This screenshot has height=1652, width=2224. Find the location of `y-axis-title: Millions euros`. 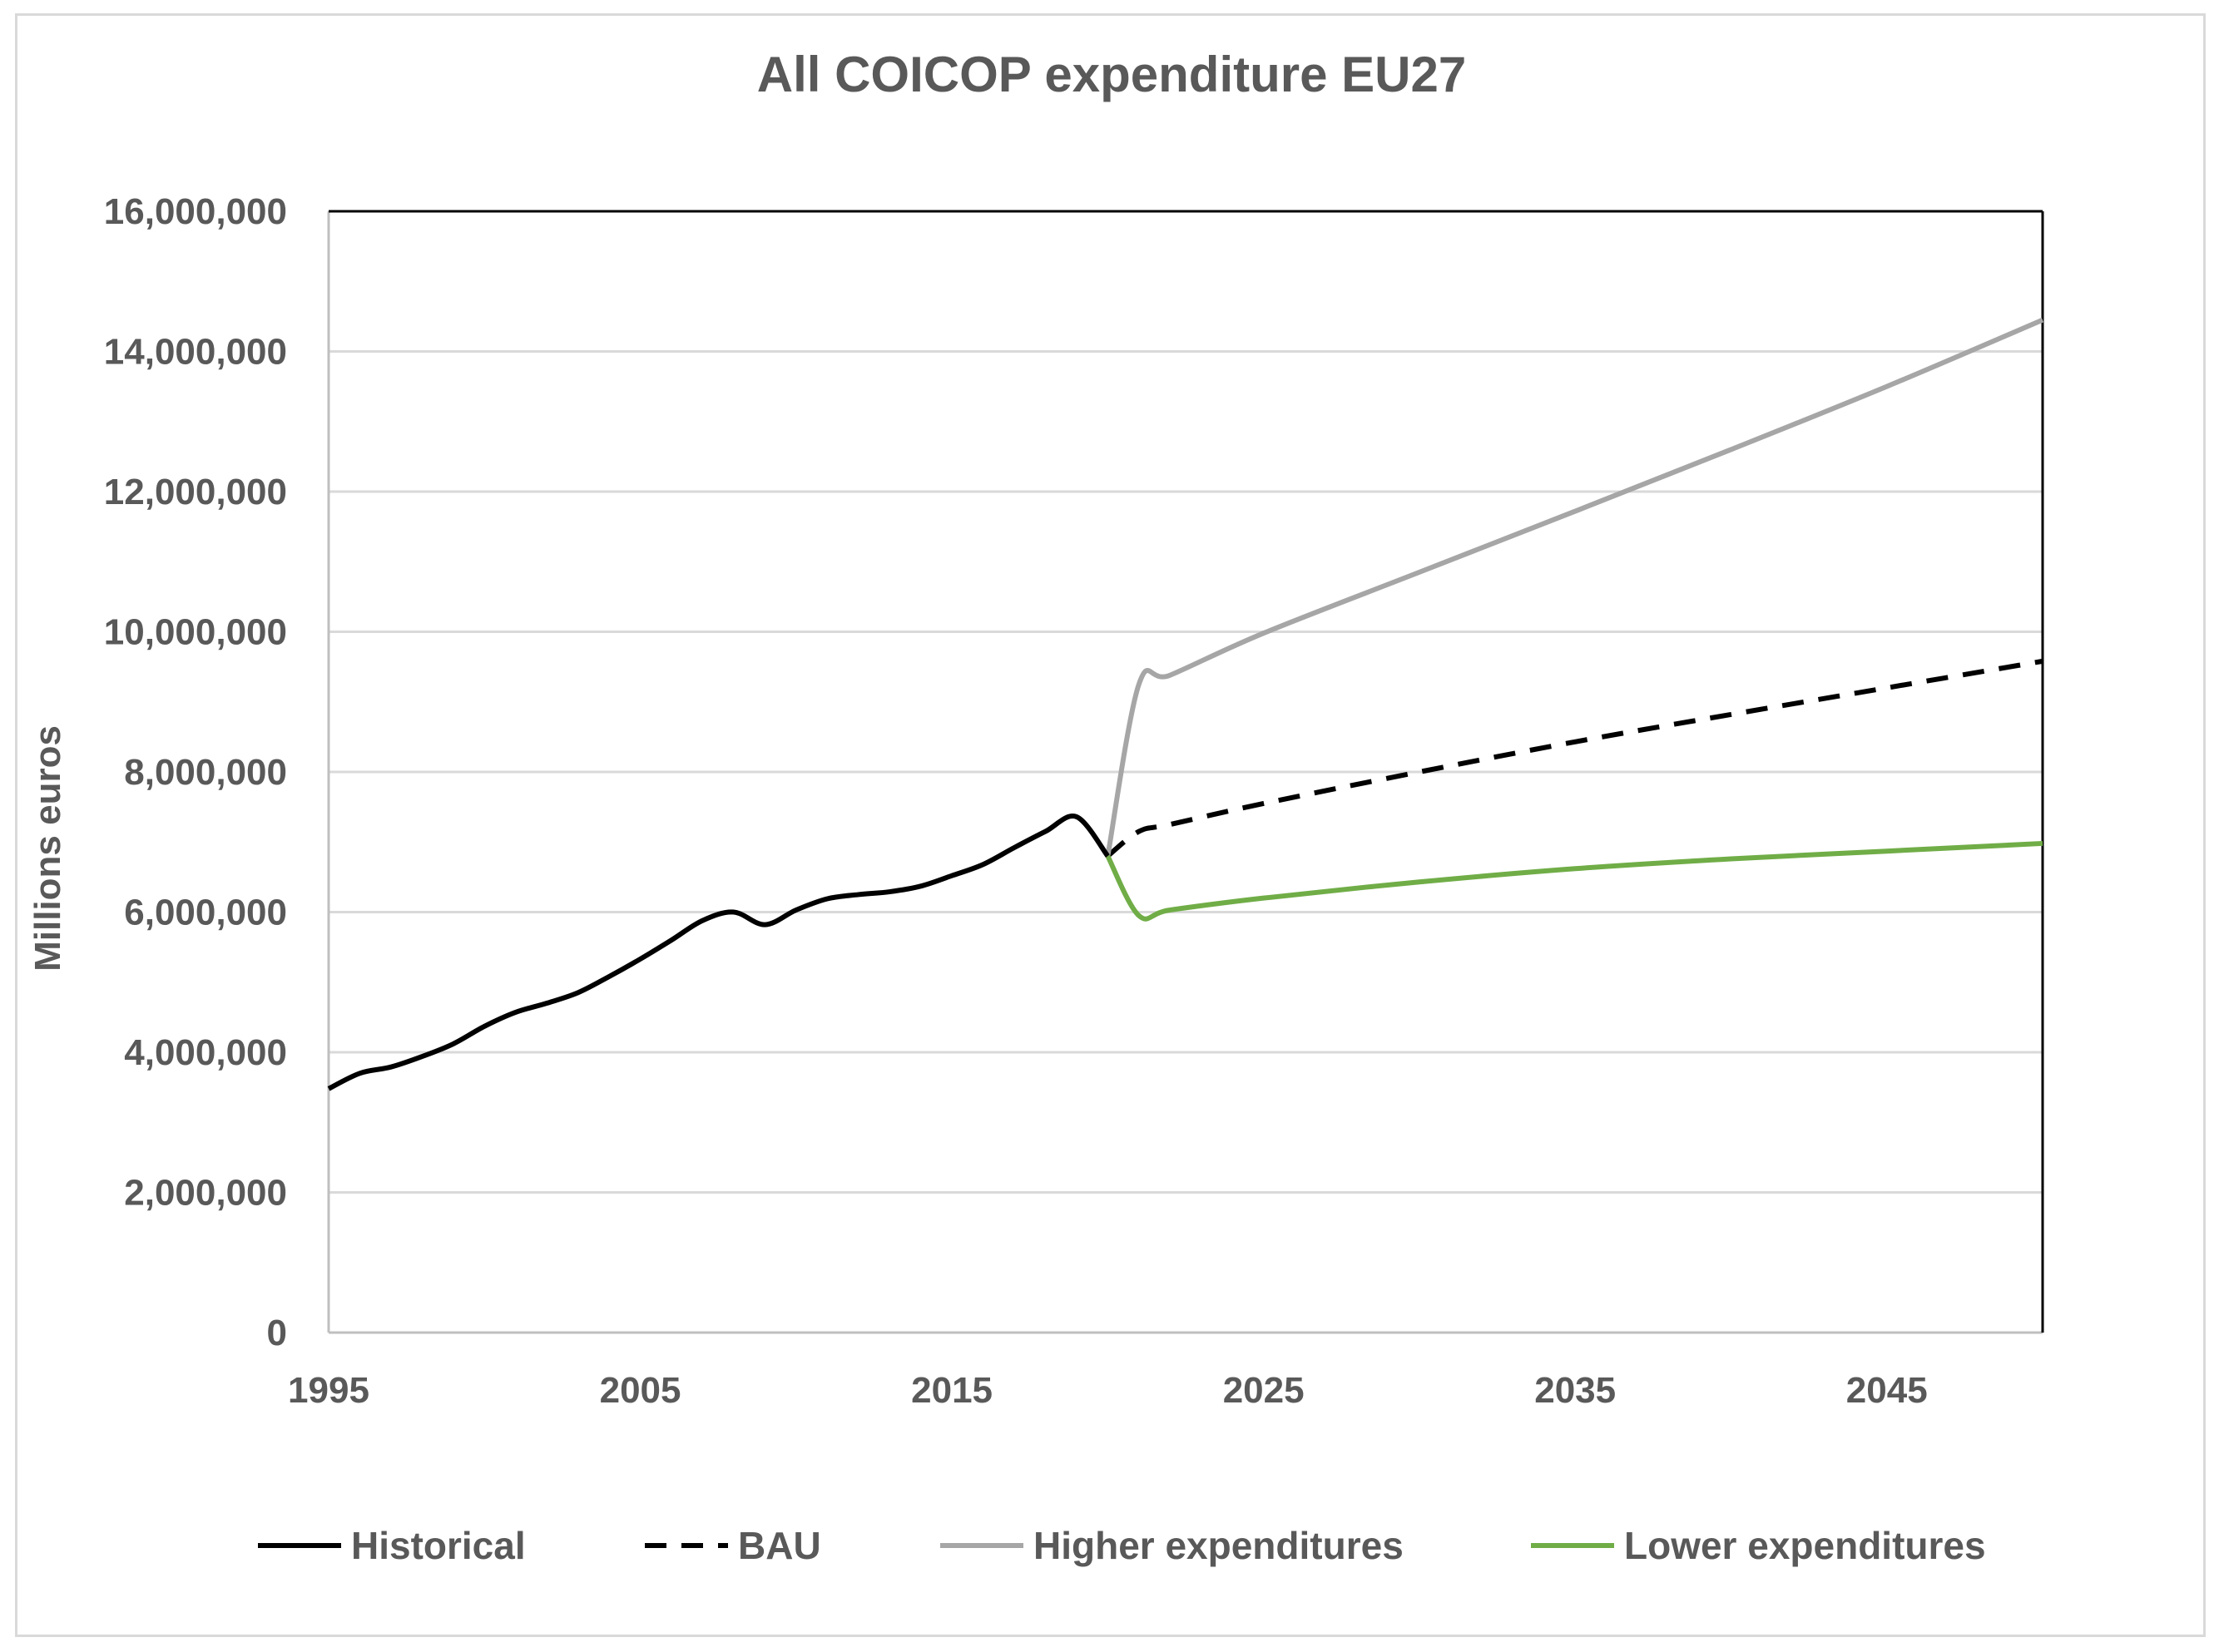

y-axis-title: Millions euros is located at coordinates (47, 848).